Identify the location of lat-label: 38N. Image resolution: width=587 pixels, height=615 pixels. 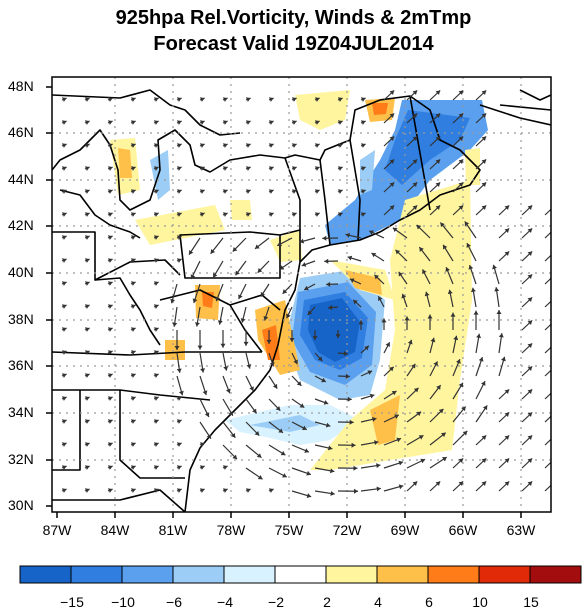
(21, 319).